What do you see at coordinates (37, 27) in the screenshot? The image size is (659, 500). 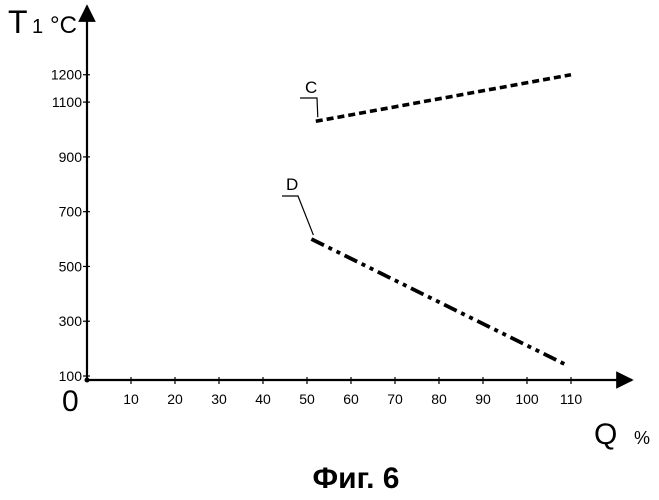 I see `y-axis-subscript: 1` at bounding box center [37, 27].